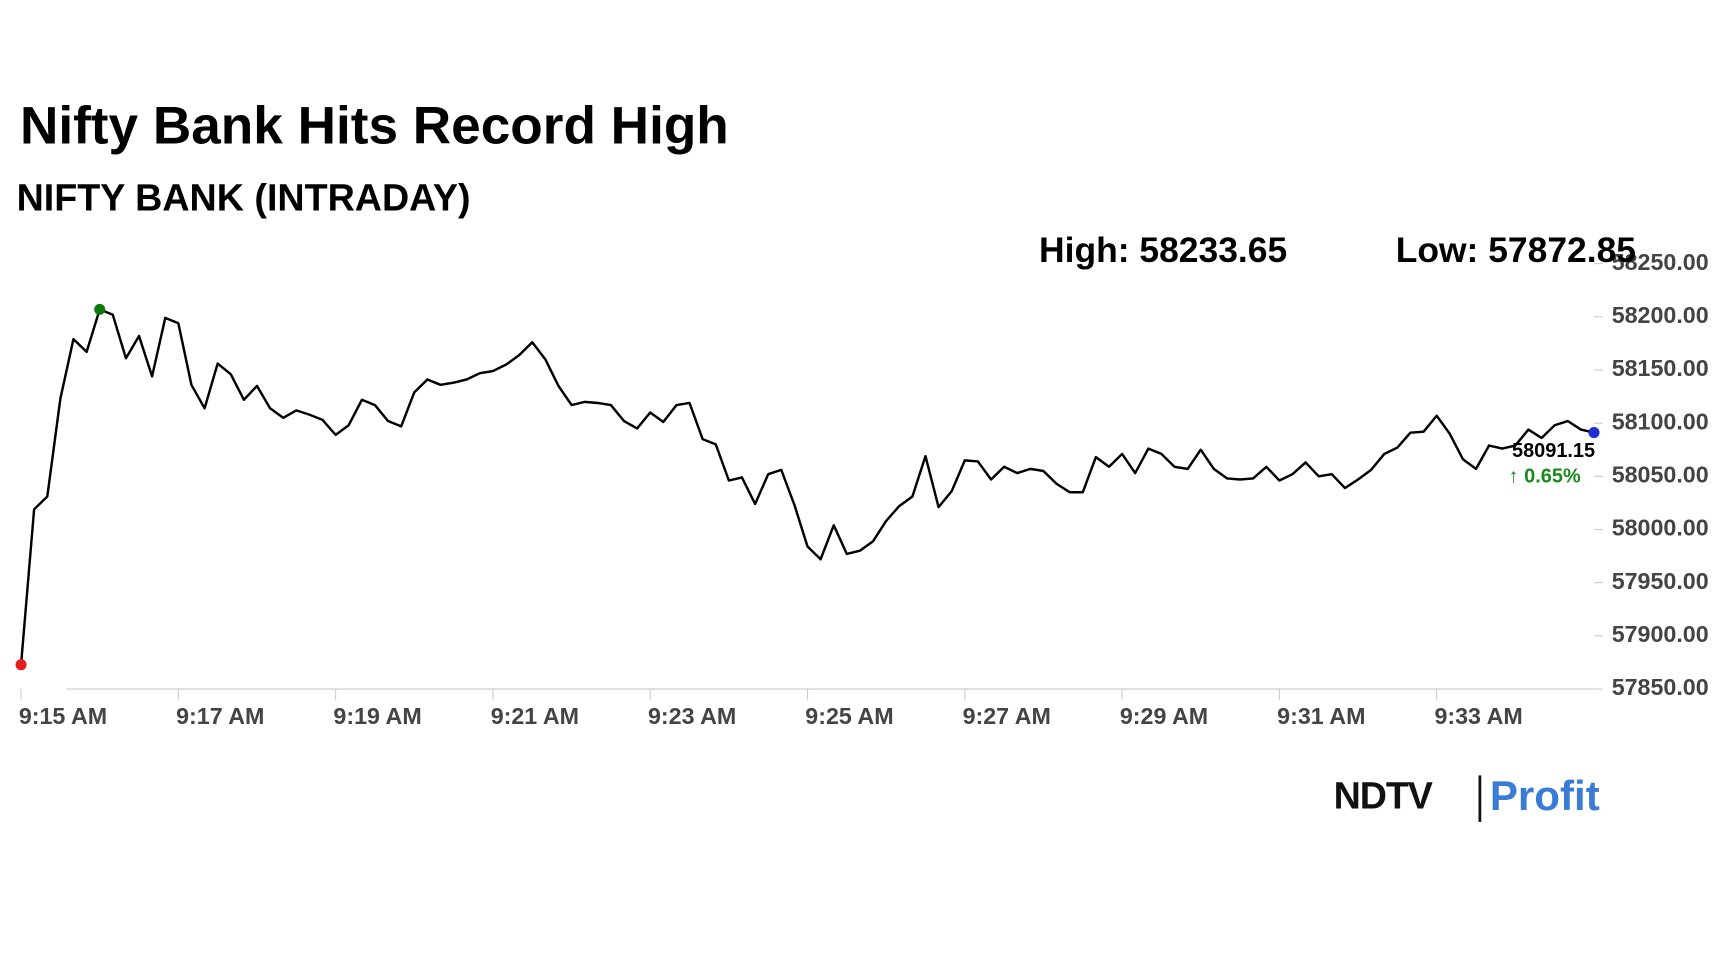 The image size is (1728, 972). What do you see at coordinates (1007, 716) in the screenshot?
I see `x-tick-label: 9:27 AM` at bounding box center [1007, 716].